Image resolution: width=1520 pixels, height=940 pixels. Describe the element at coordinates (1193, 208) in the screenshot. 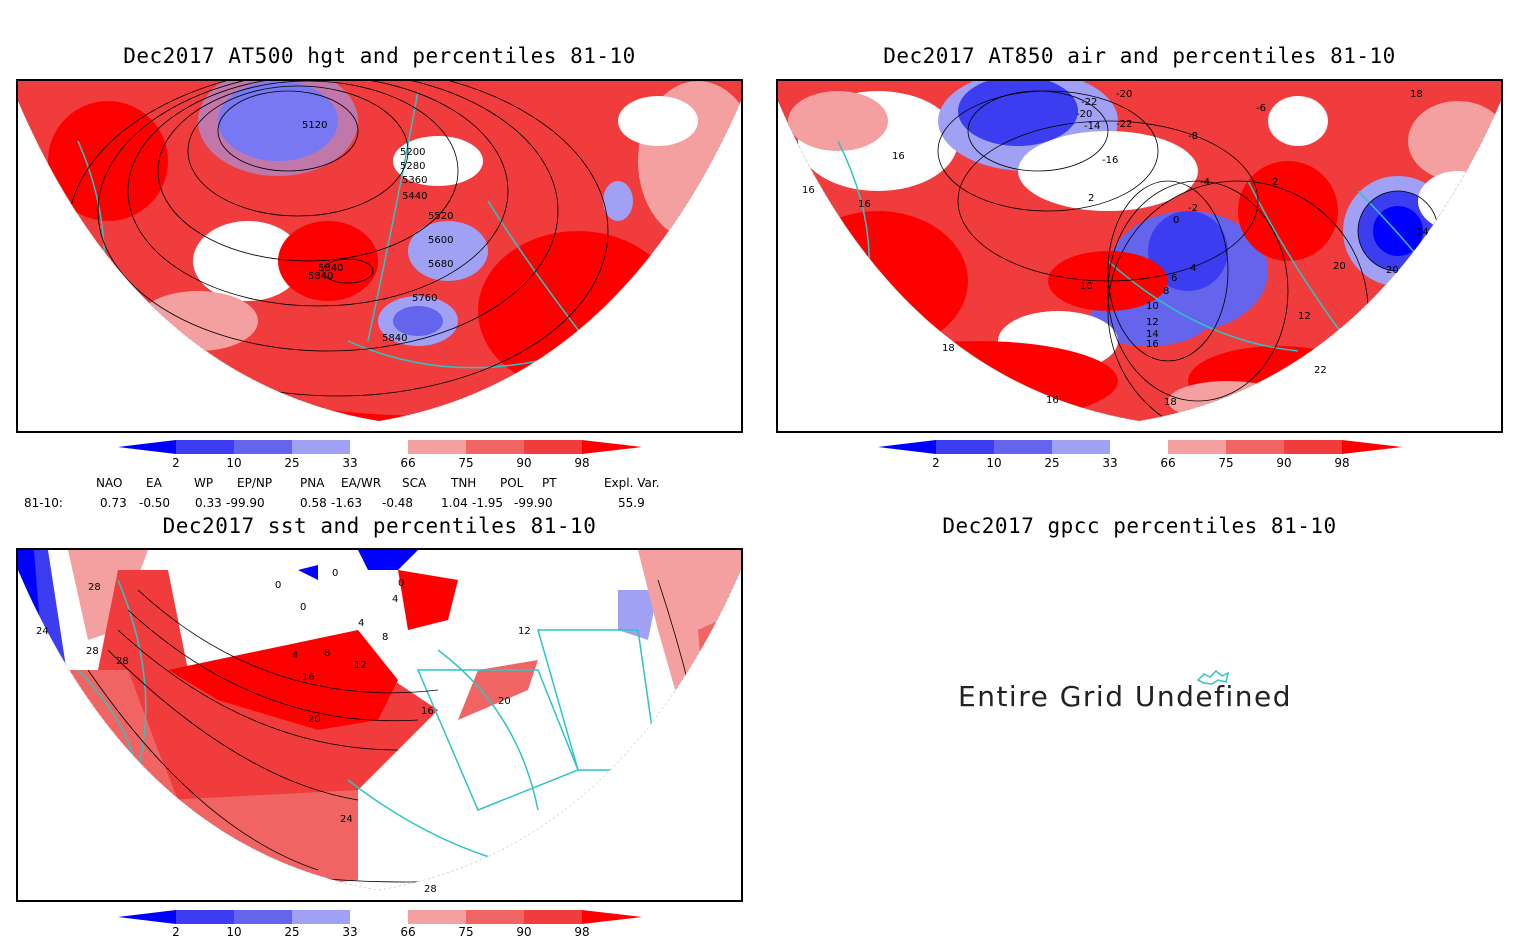

I see `contour-label: -2` at that location.